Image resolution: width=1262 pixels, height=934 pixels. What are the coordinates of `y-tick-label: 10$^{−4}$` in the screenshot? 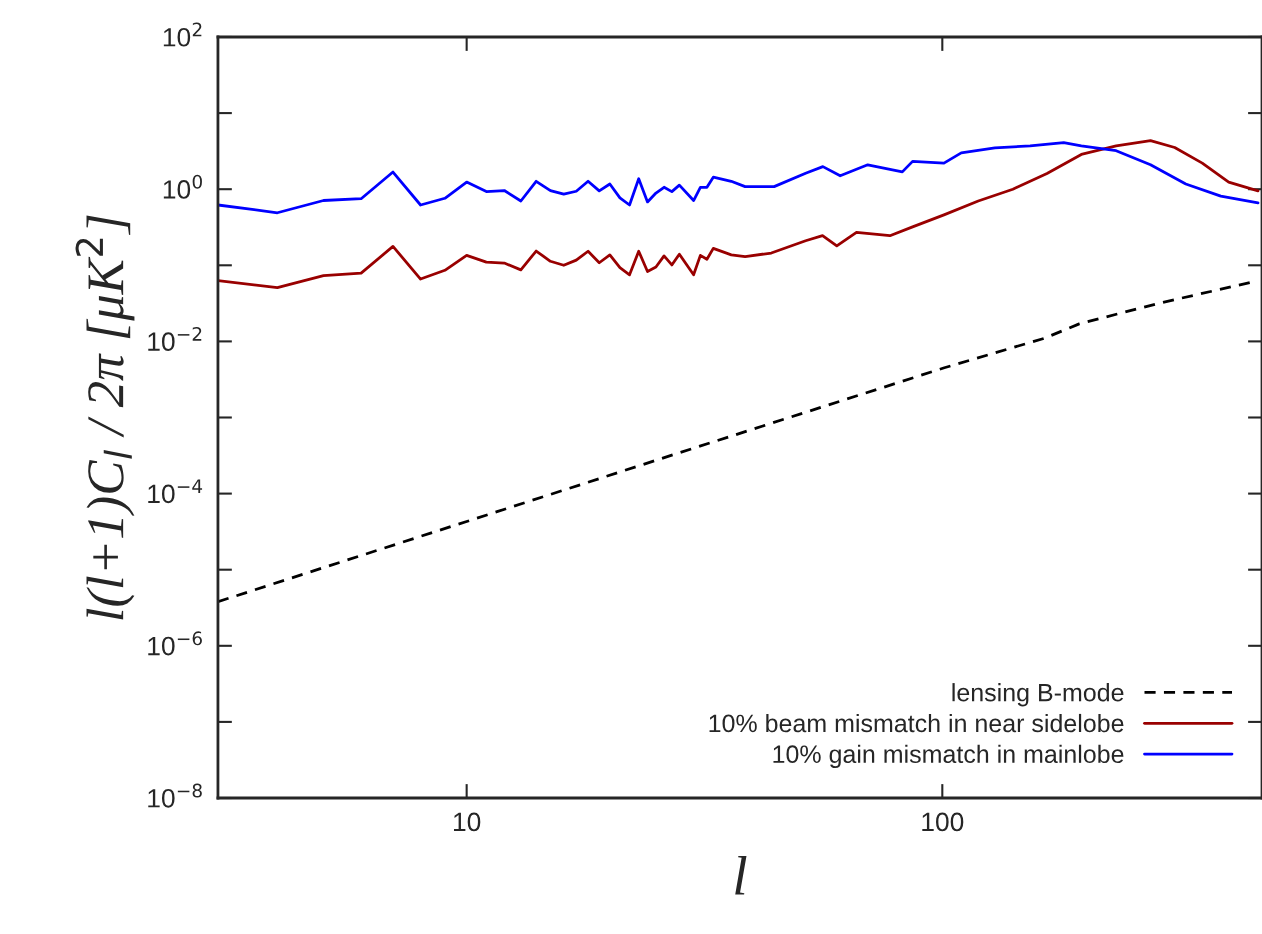 It's located at (175, 491).